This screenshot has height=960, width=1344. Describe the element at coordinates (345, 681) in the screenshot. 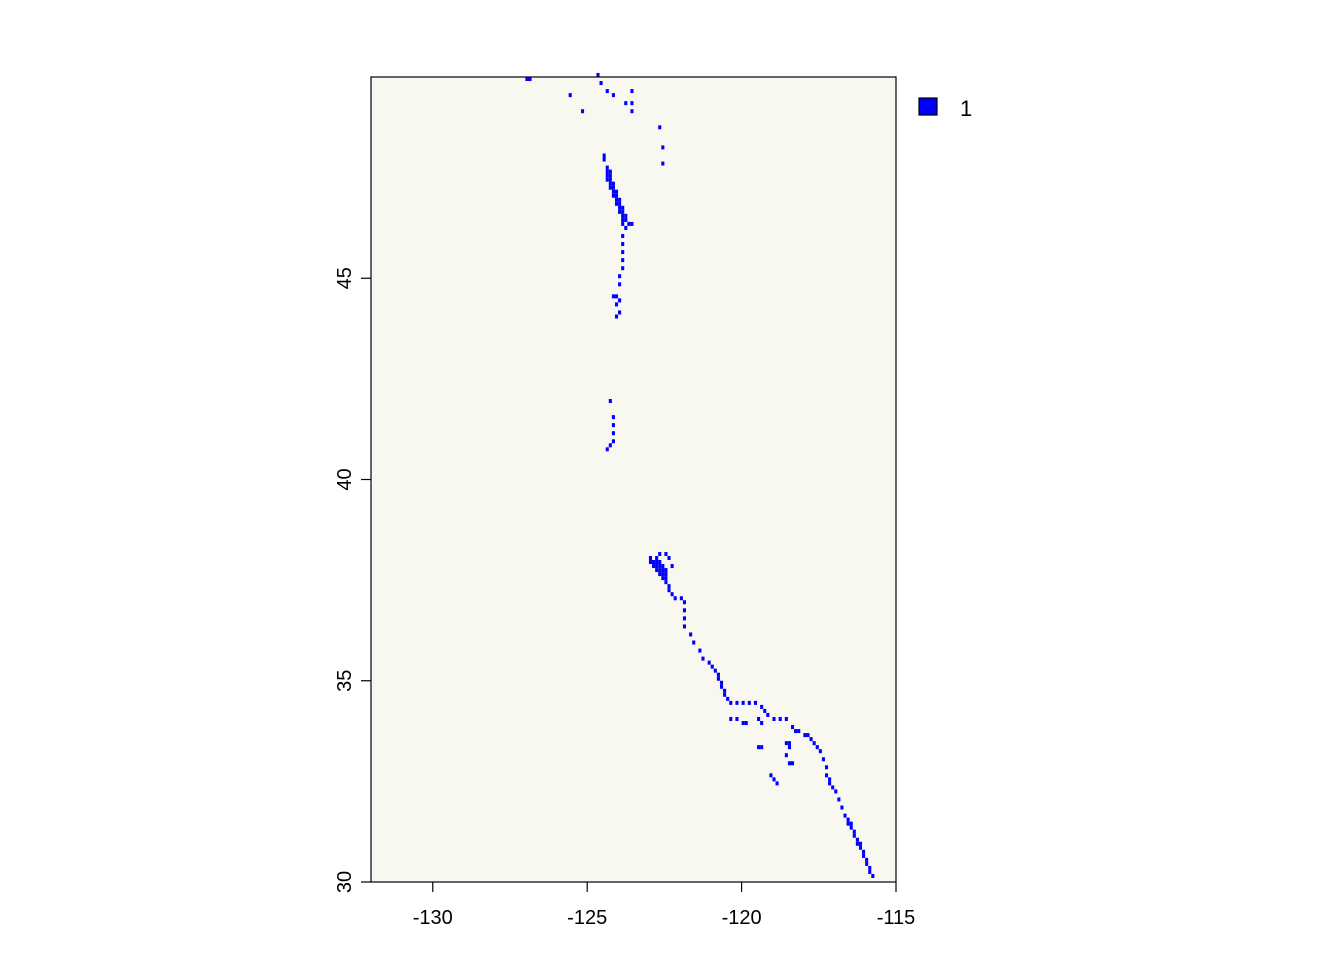

I see `y-tick-label: 35` at that location.